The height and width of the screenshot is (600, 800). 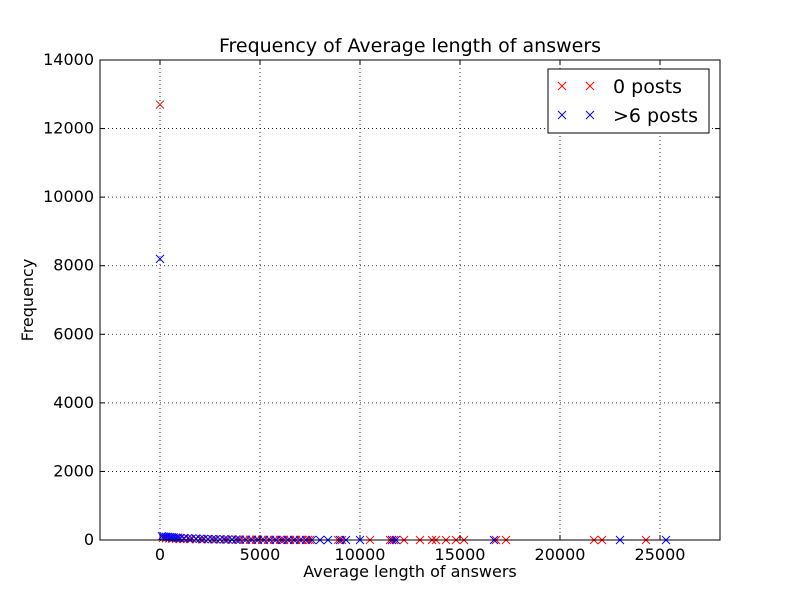 I want to click on x-tick-label: 25000, so click(x=660, y=554).